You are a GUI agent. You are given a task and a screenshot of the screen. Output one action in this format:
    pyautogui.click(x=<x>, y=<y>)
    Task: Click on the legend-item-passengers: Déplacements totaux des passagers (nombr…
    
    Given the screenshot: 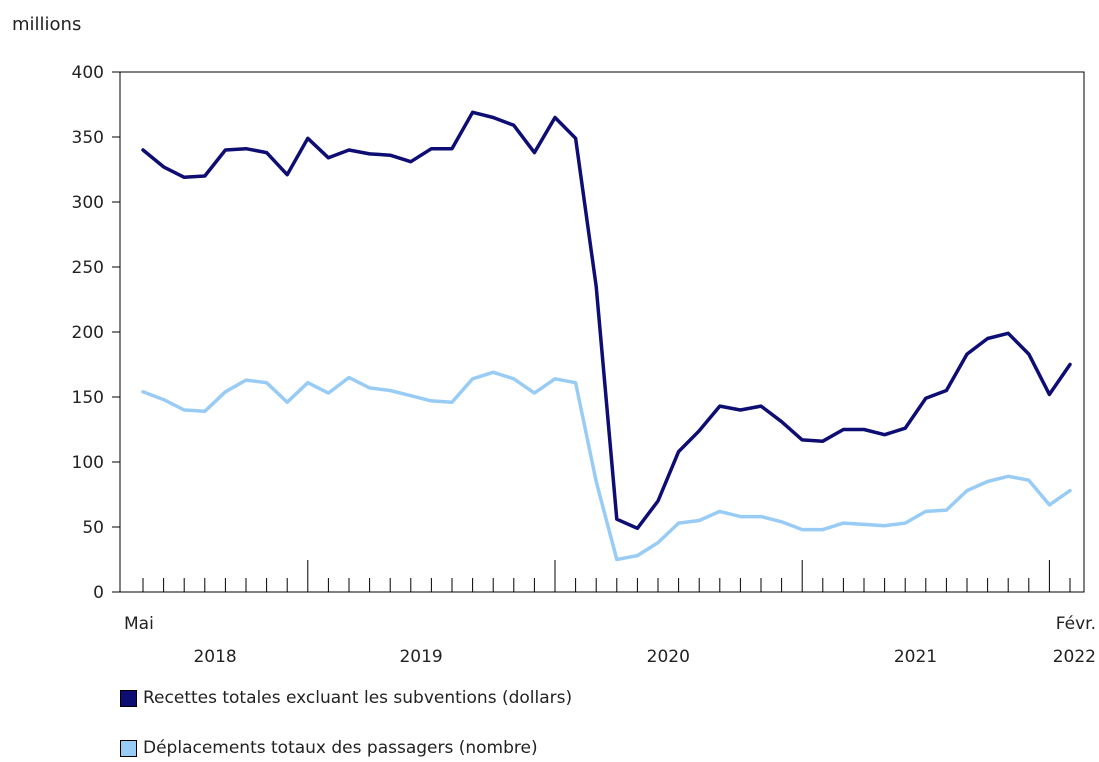 What is the action you would take?
    pyautogui.click(x=329, y=748)
    